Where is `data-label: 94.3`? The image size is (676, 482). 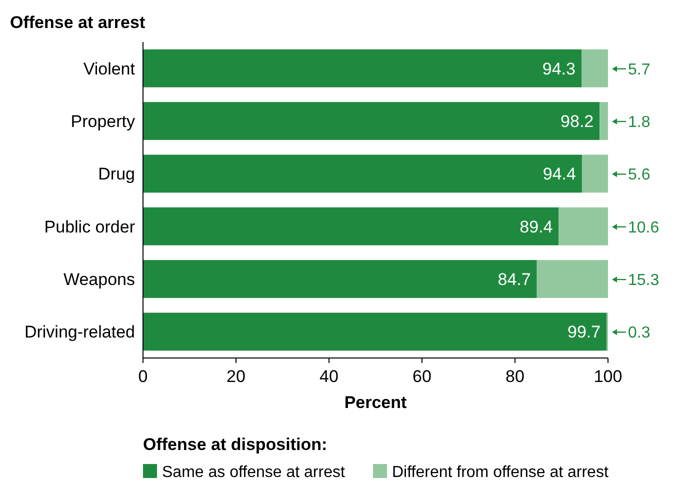
data-label: 94.3 is located at coordinates (559, 68).